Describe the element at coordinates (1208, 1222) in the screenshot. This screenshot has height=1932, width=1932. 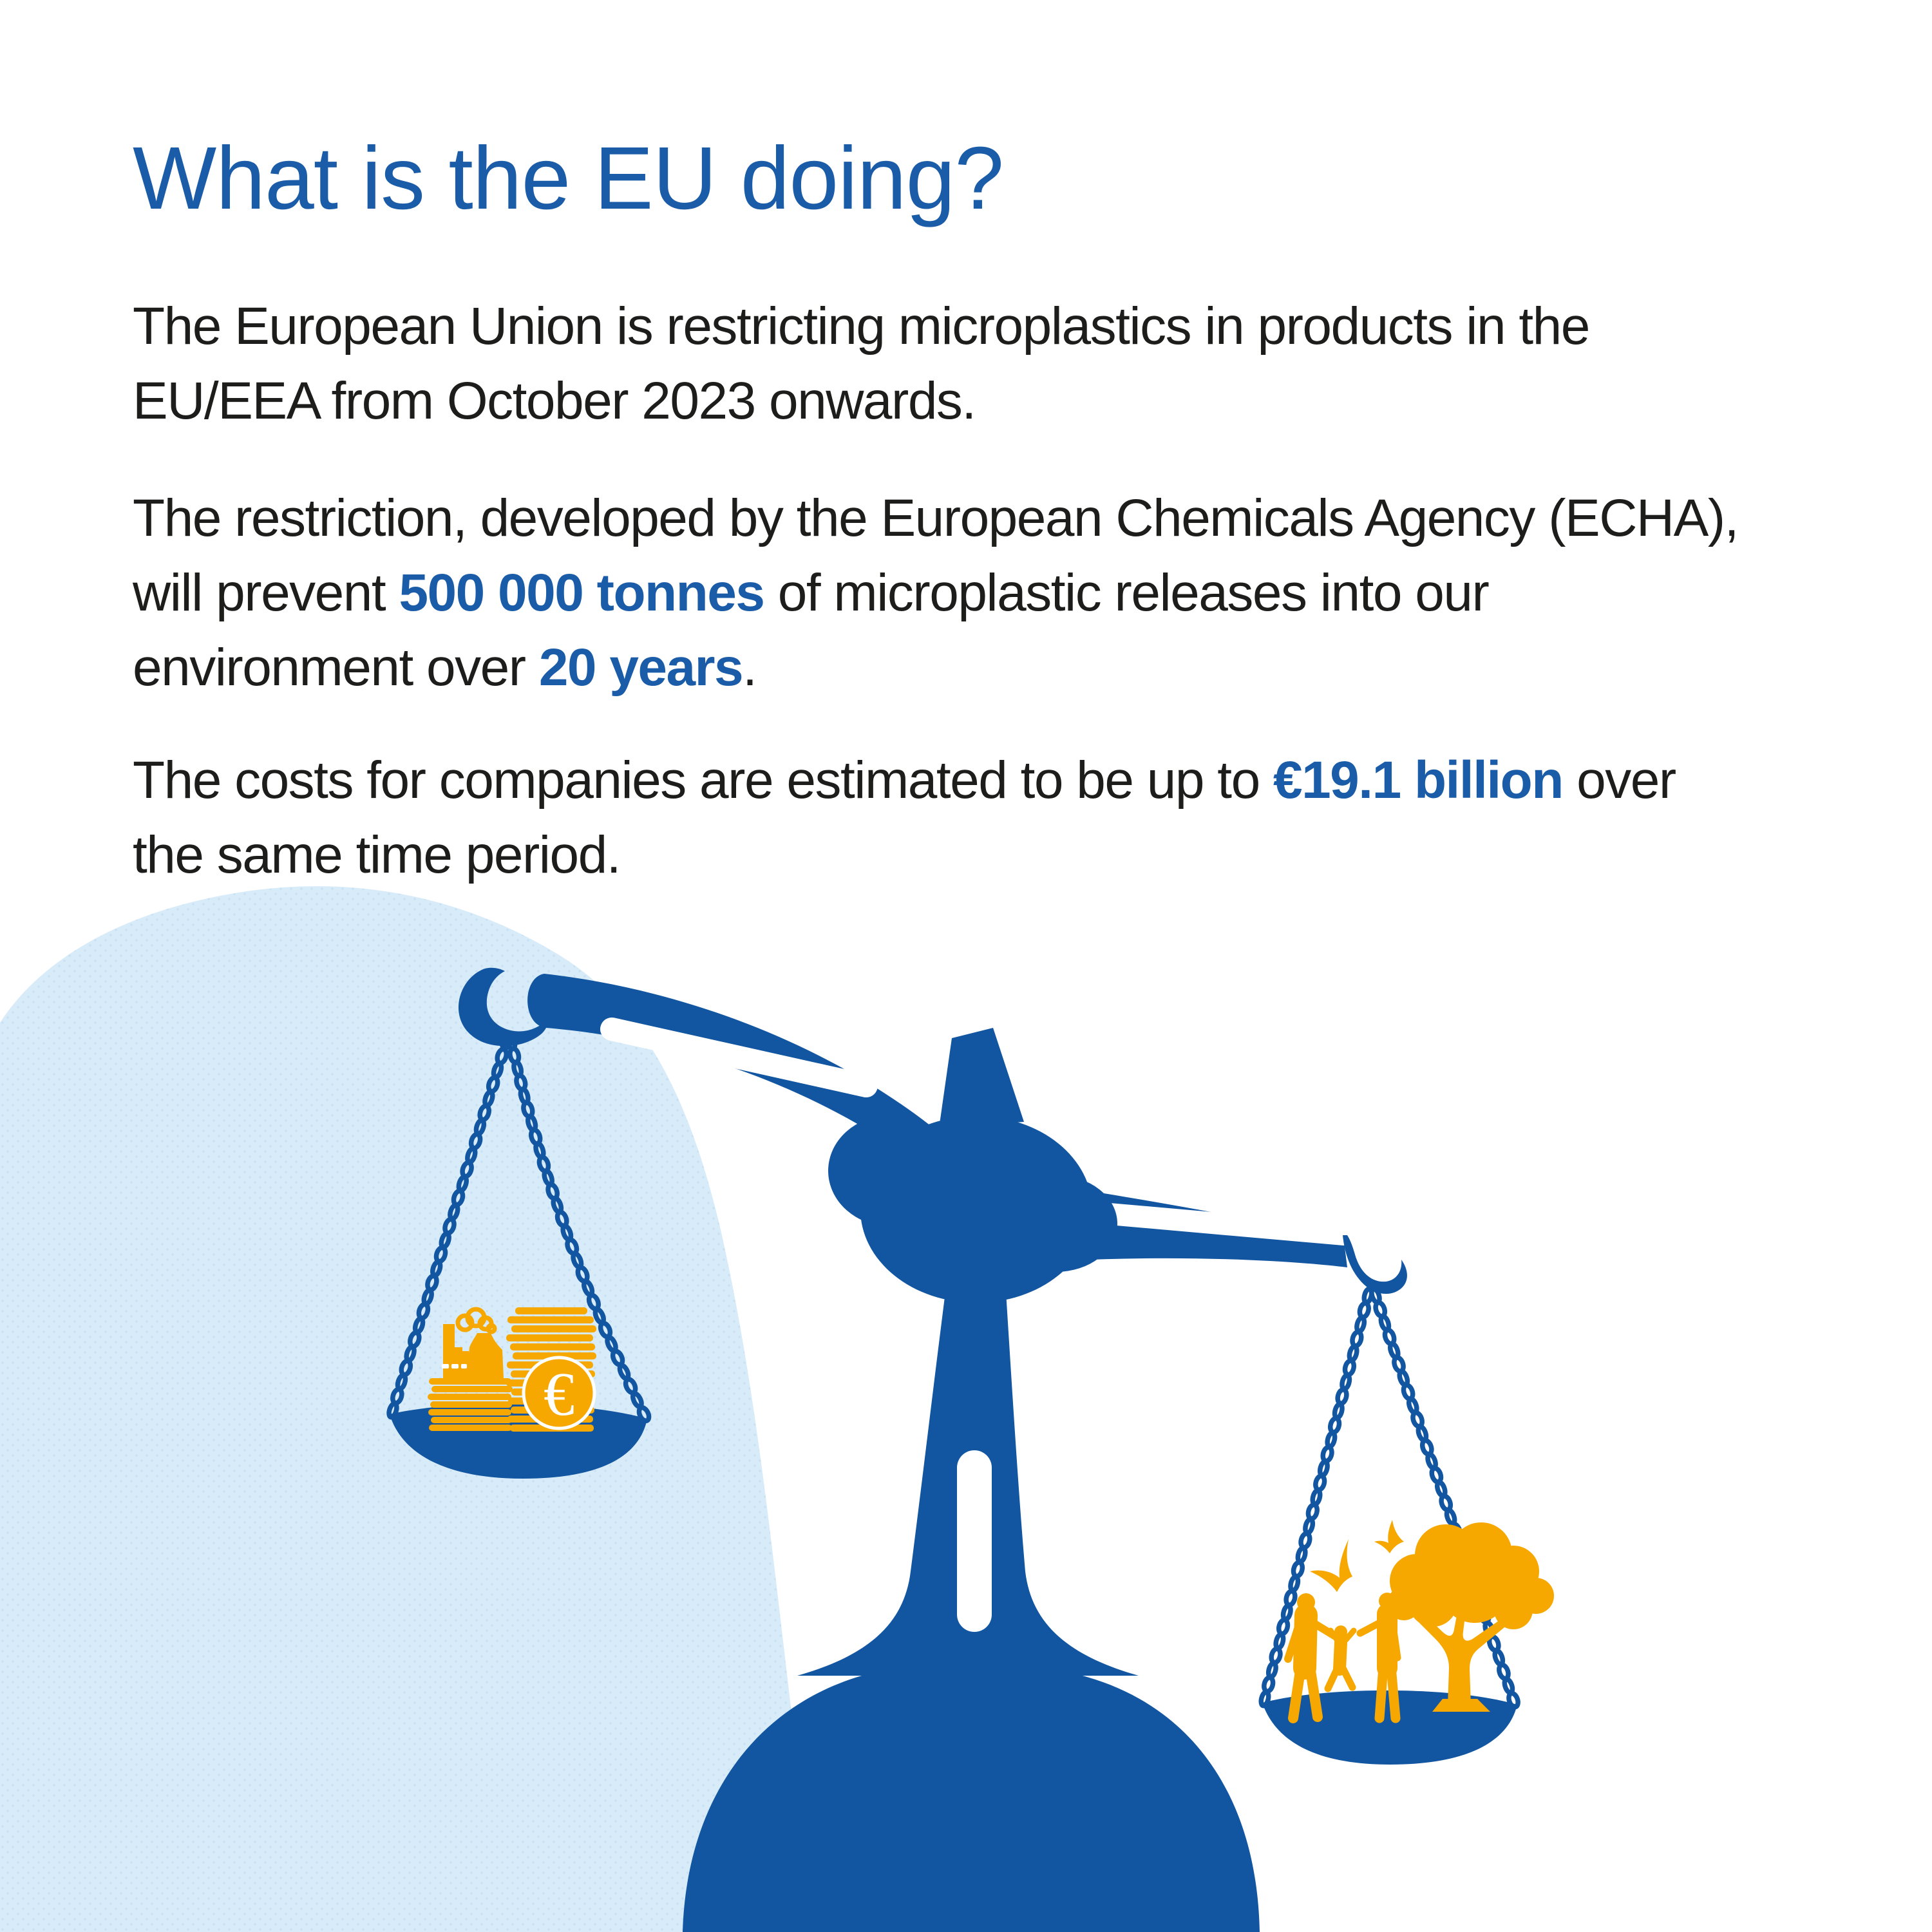
I see `scale-beam-right-slot` at that location.